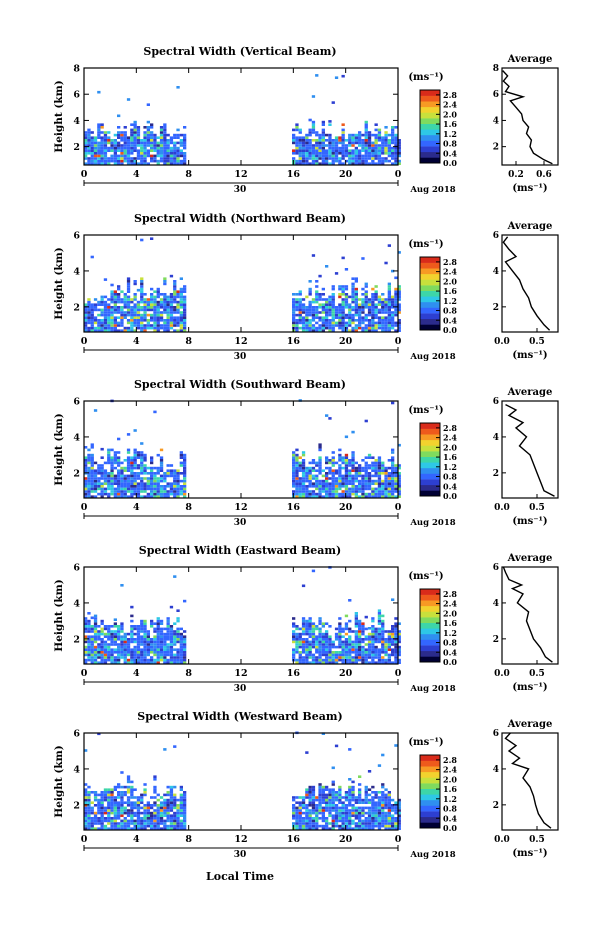  Describe the element at coordinates (432, 855) in the screenshot. I see `date-label: Aug 2018` at that location.